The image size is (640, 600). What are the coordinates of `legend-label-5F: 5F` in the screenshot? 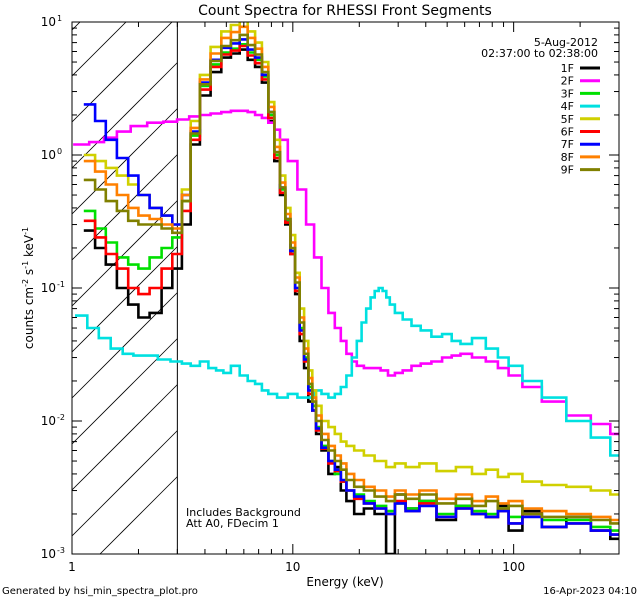 It's located at (567, 119).